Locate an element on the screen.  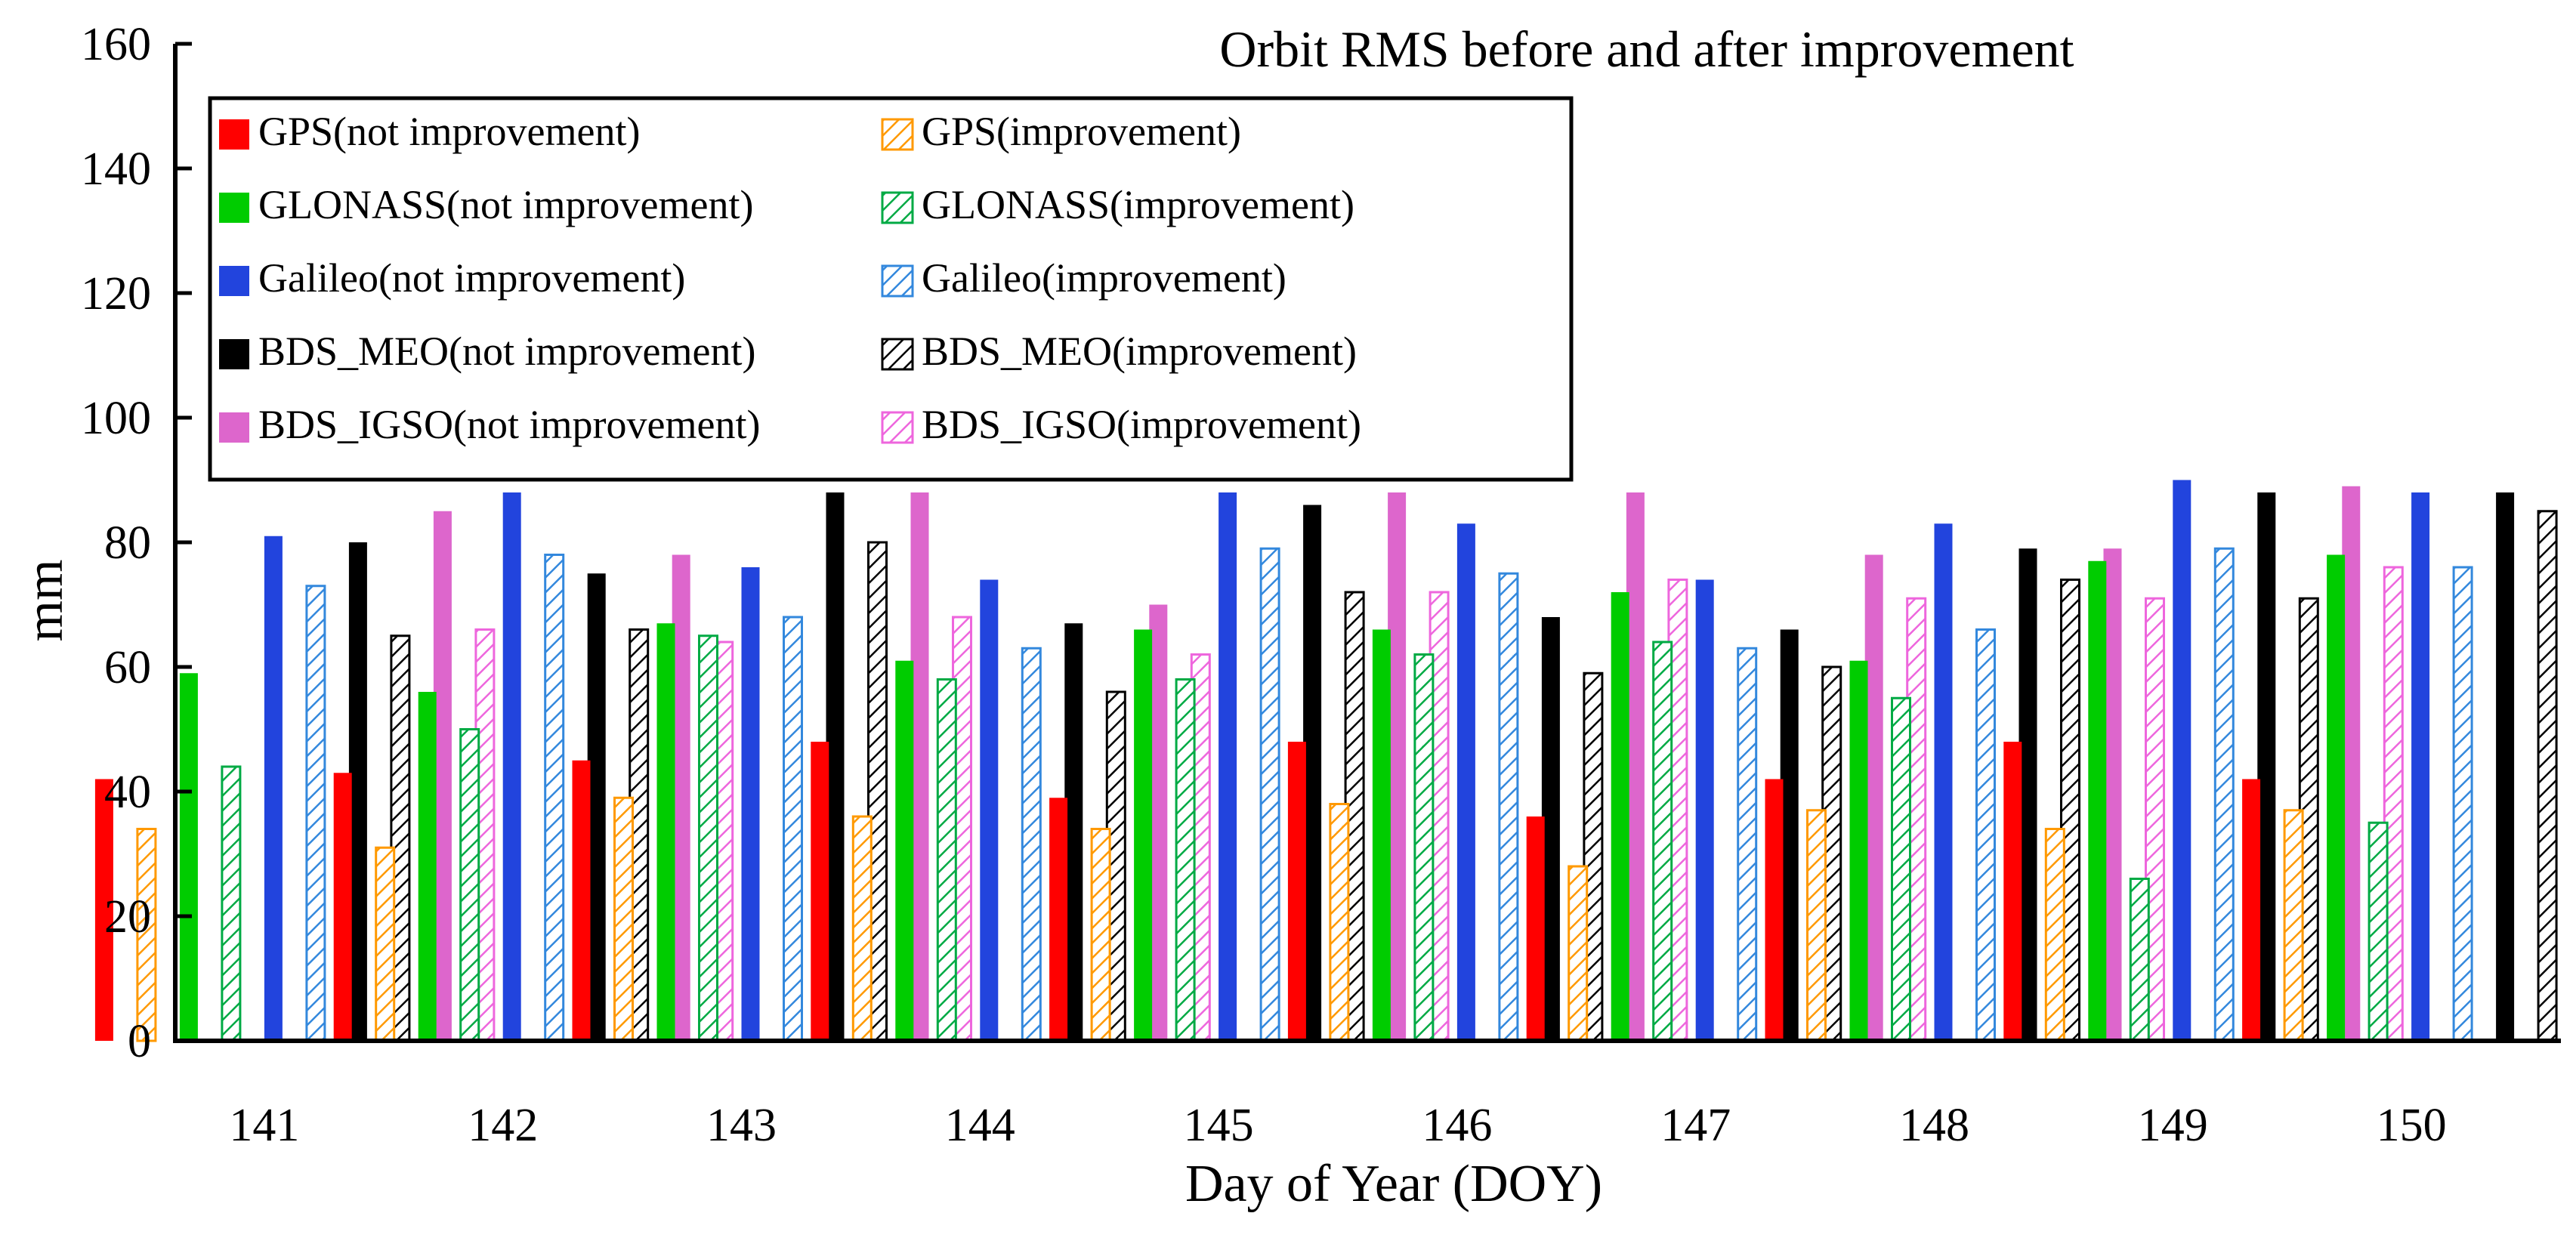
legend-item-bds-igso-not-improvement: BDS_IGSO(not improvement) is located at coordinates (489, 424).